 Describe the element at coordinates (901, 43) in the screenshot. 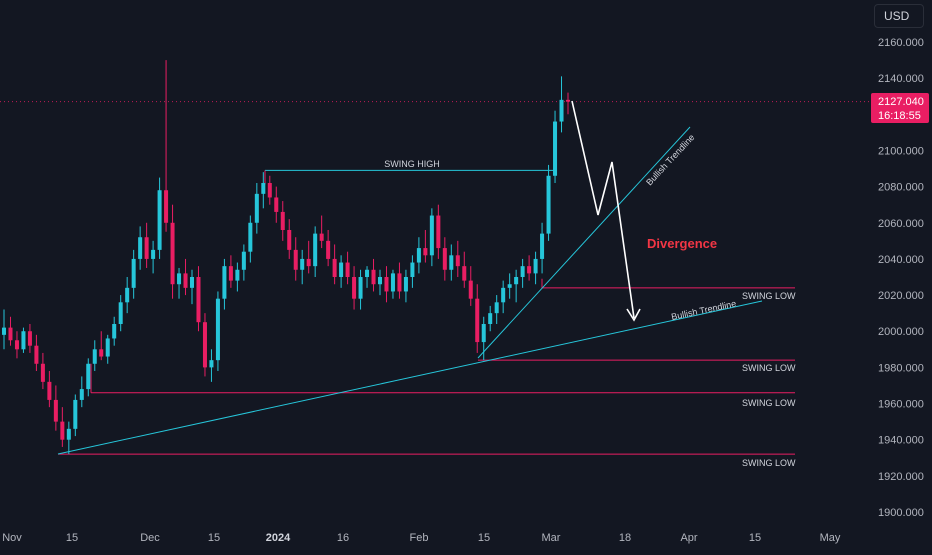

I see `price-tick-label: 2160.000` at that location.